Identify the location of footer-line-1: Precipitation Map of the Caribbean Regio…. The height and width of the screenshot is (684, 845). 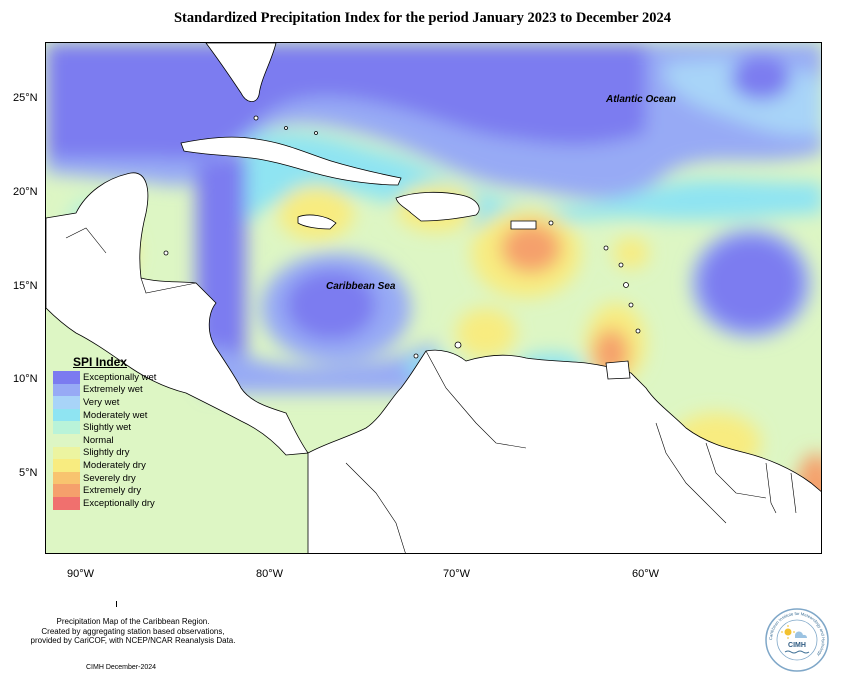
(133, 621).